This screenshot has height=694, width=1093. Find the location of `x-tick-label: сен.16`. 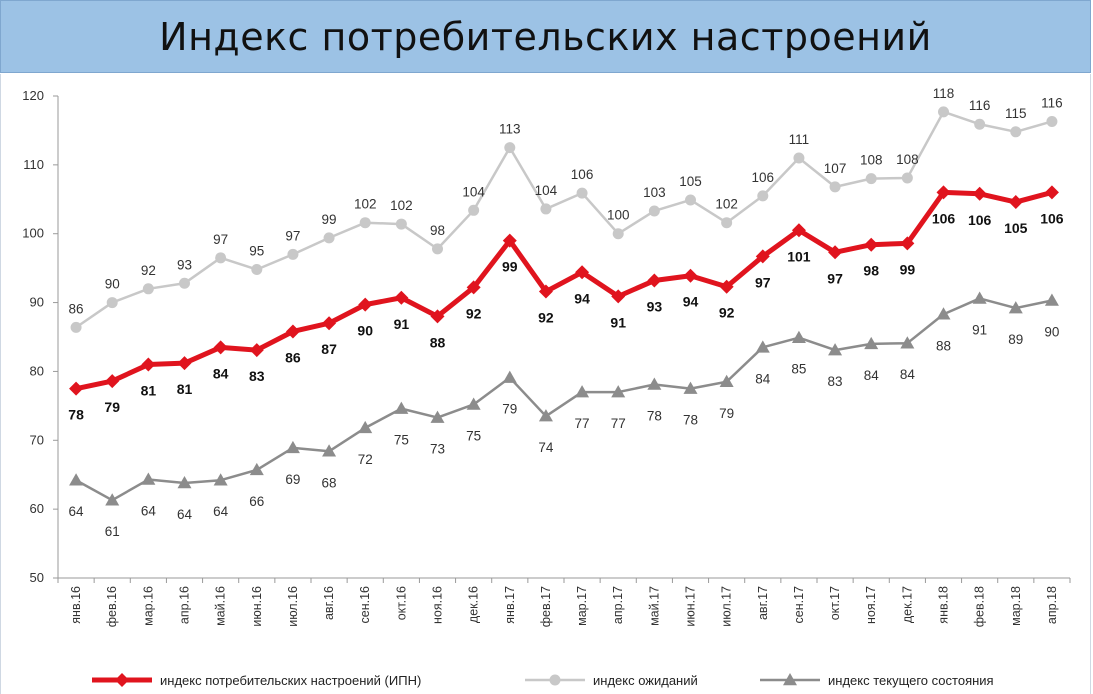

x-tick-label: сен.16 is located at coordinates (365, 605).